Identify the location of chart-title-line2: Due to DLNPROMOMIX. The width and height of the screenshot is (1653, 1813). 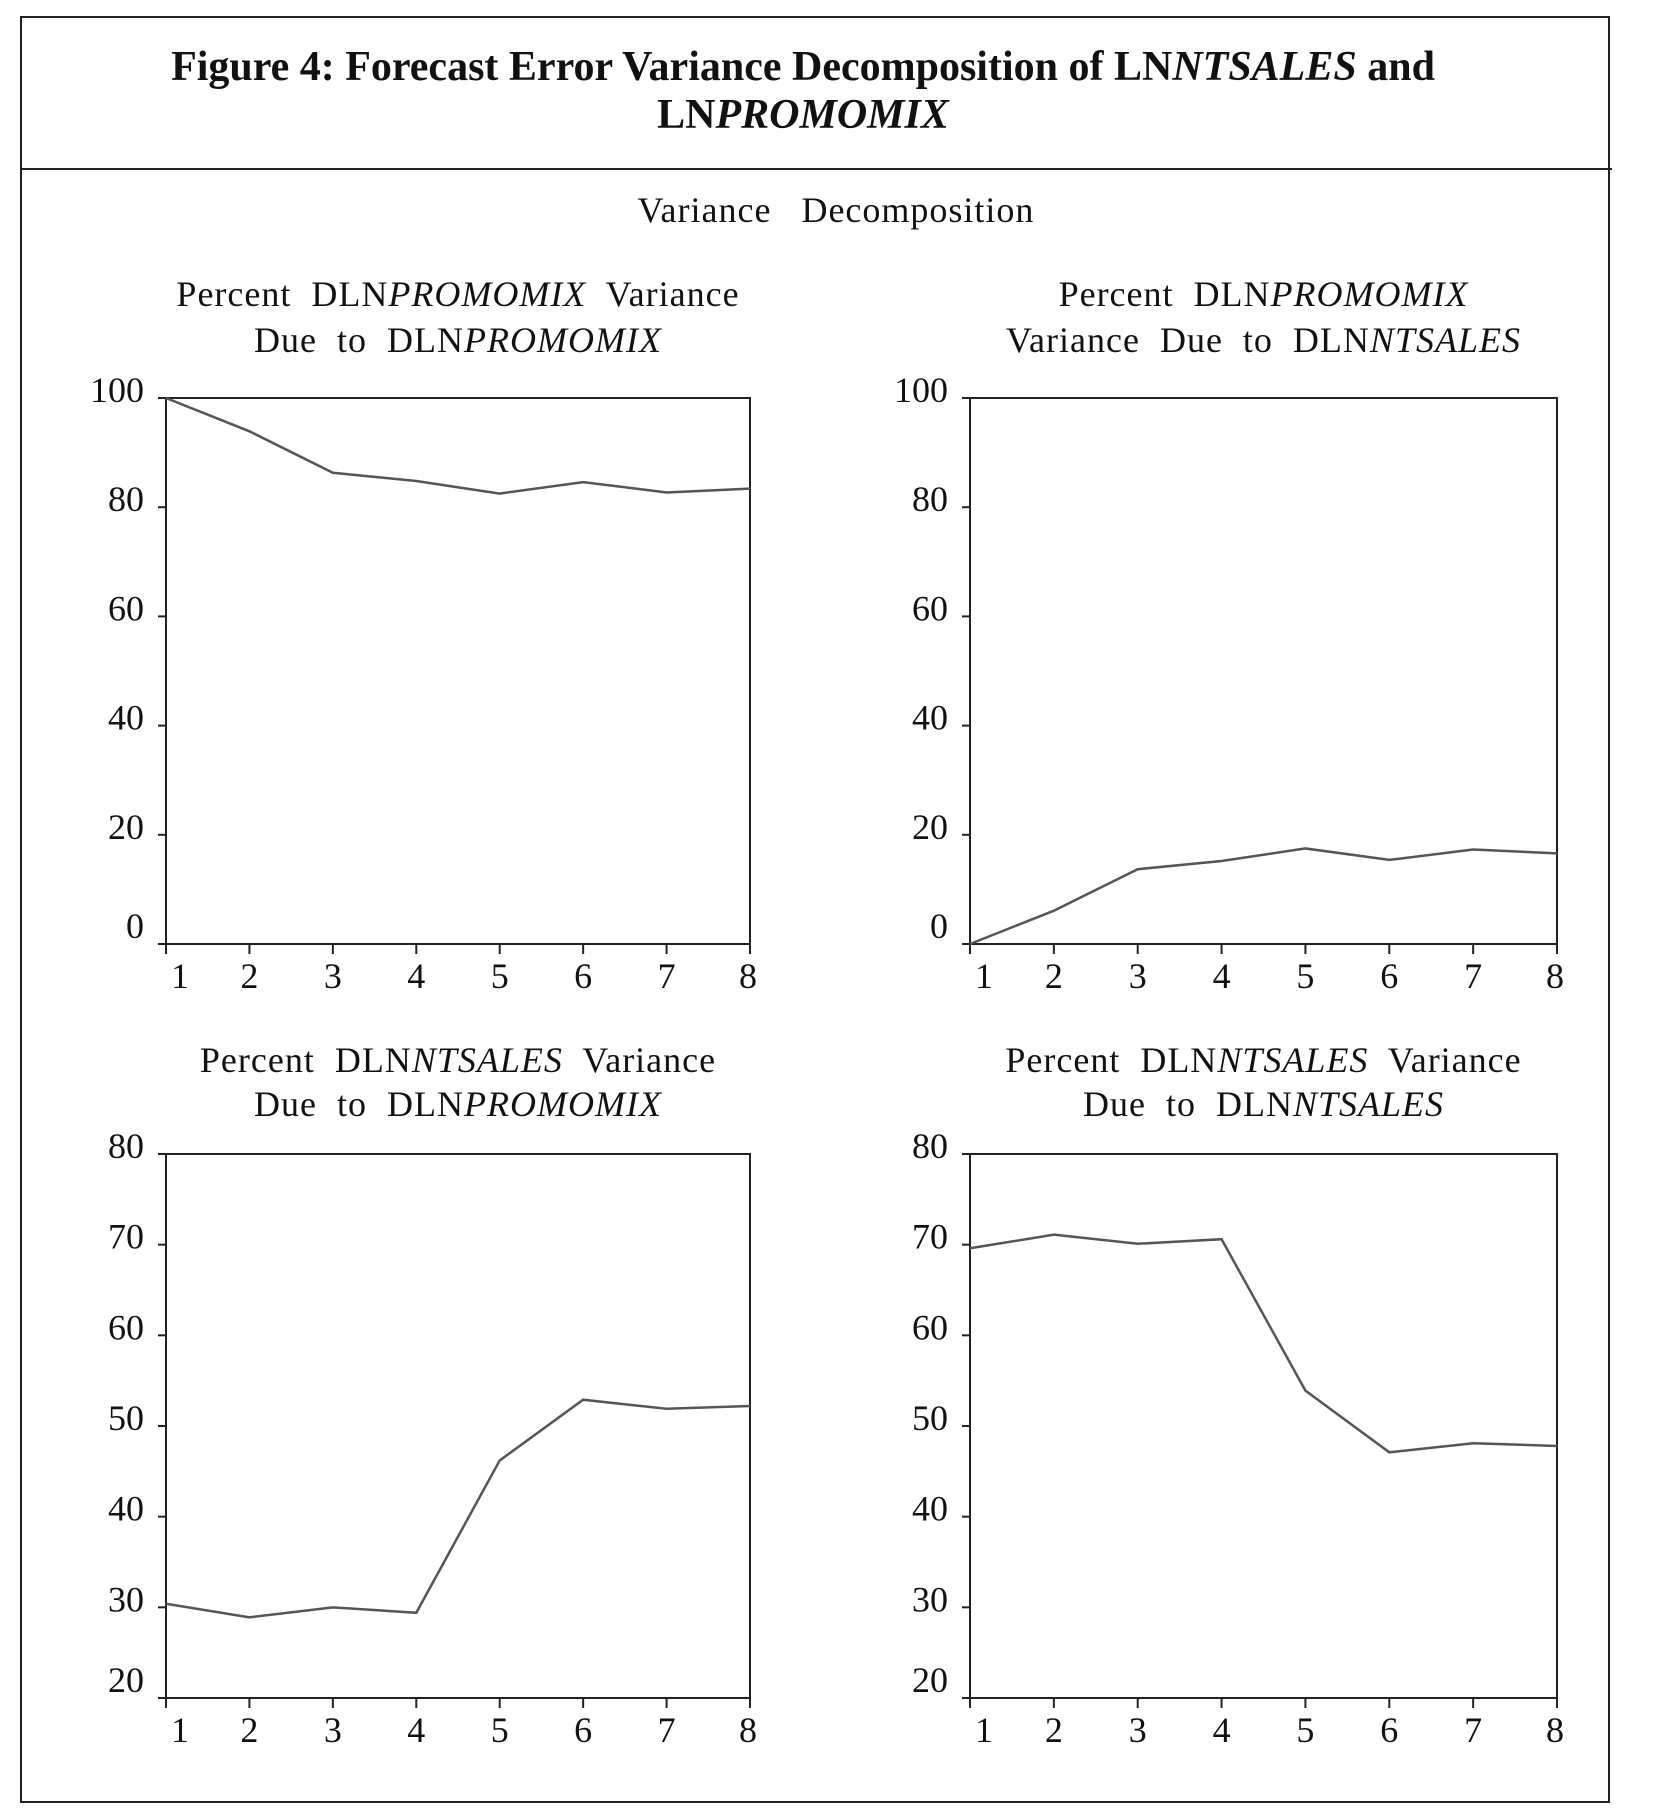
(458, 1104).